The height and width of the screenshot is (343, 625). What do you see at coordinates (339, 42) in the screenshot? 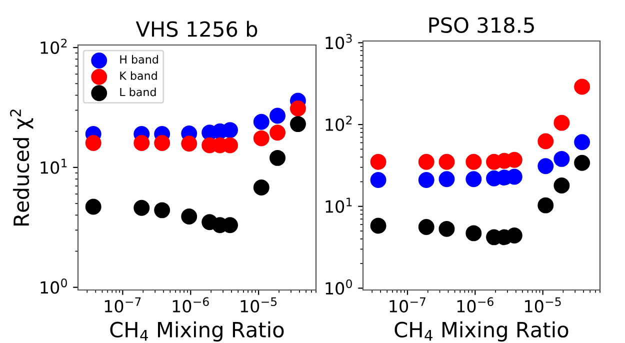
I see `y-tick-label: 10$^{3}$` at bounding box center [339, 42].